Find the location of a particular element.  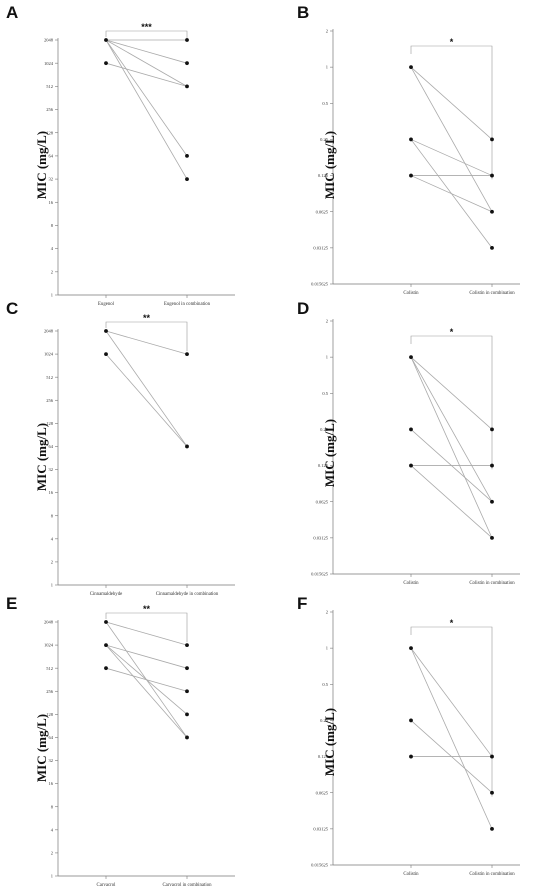

panel-e-ytick-label-10: 1024 is located at coordinates (49, 645).